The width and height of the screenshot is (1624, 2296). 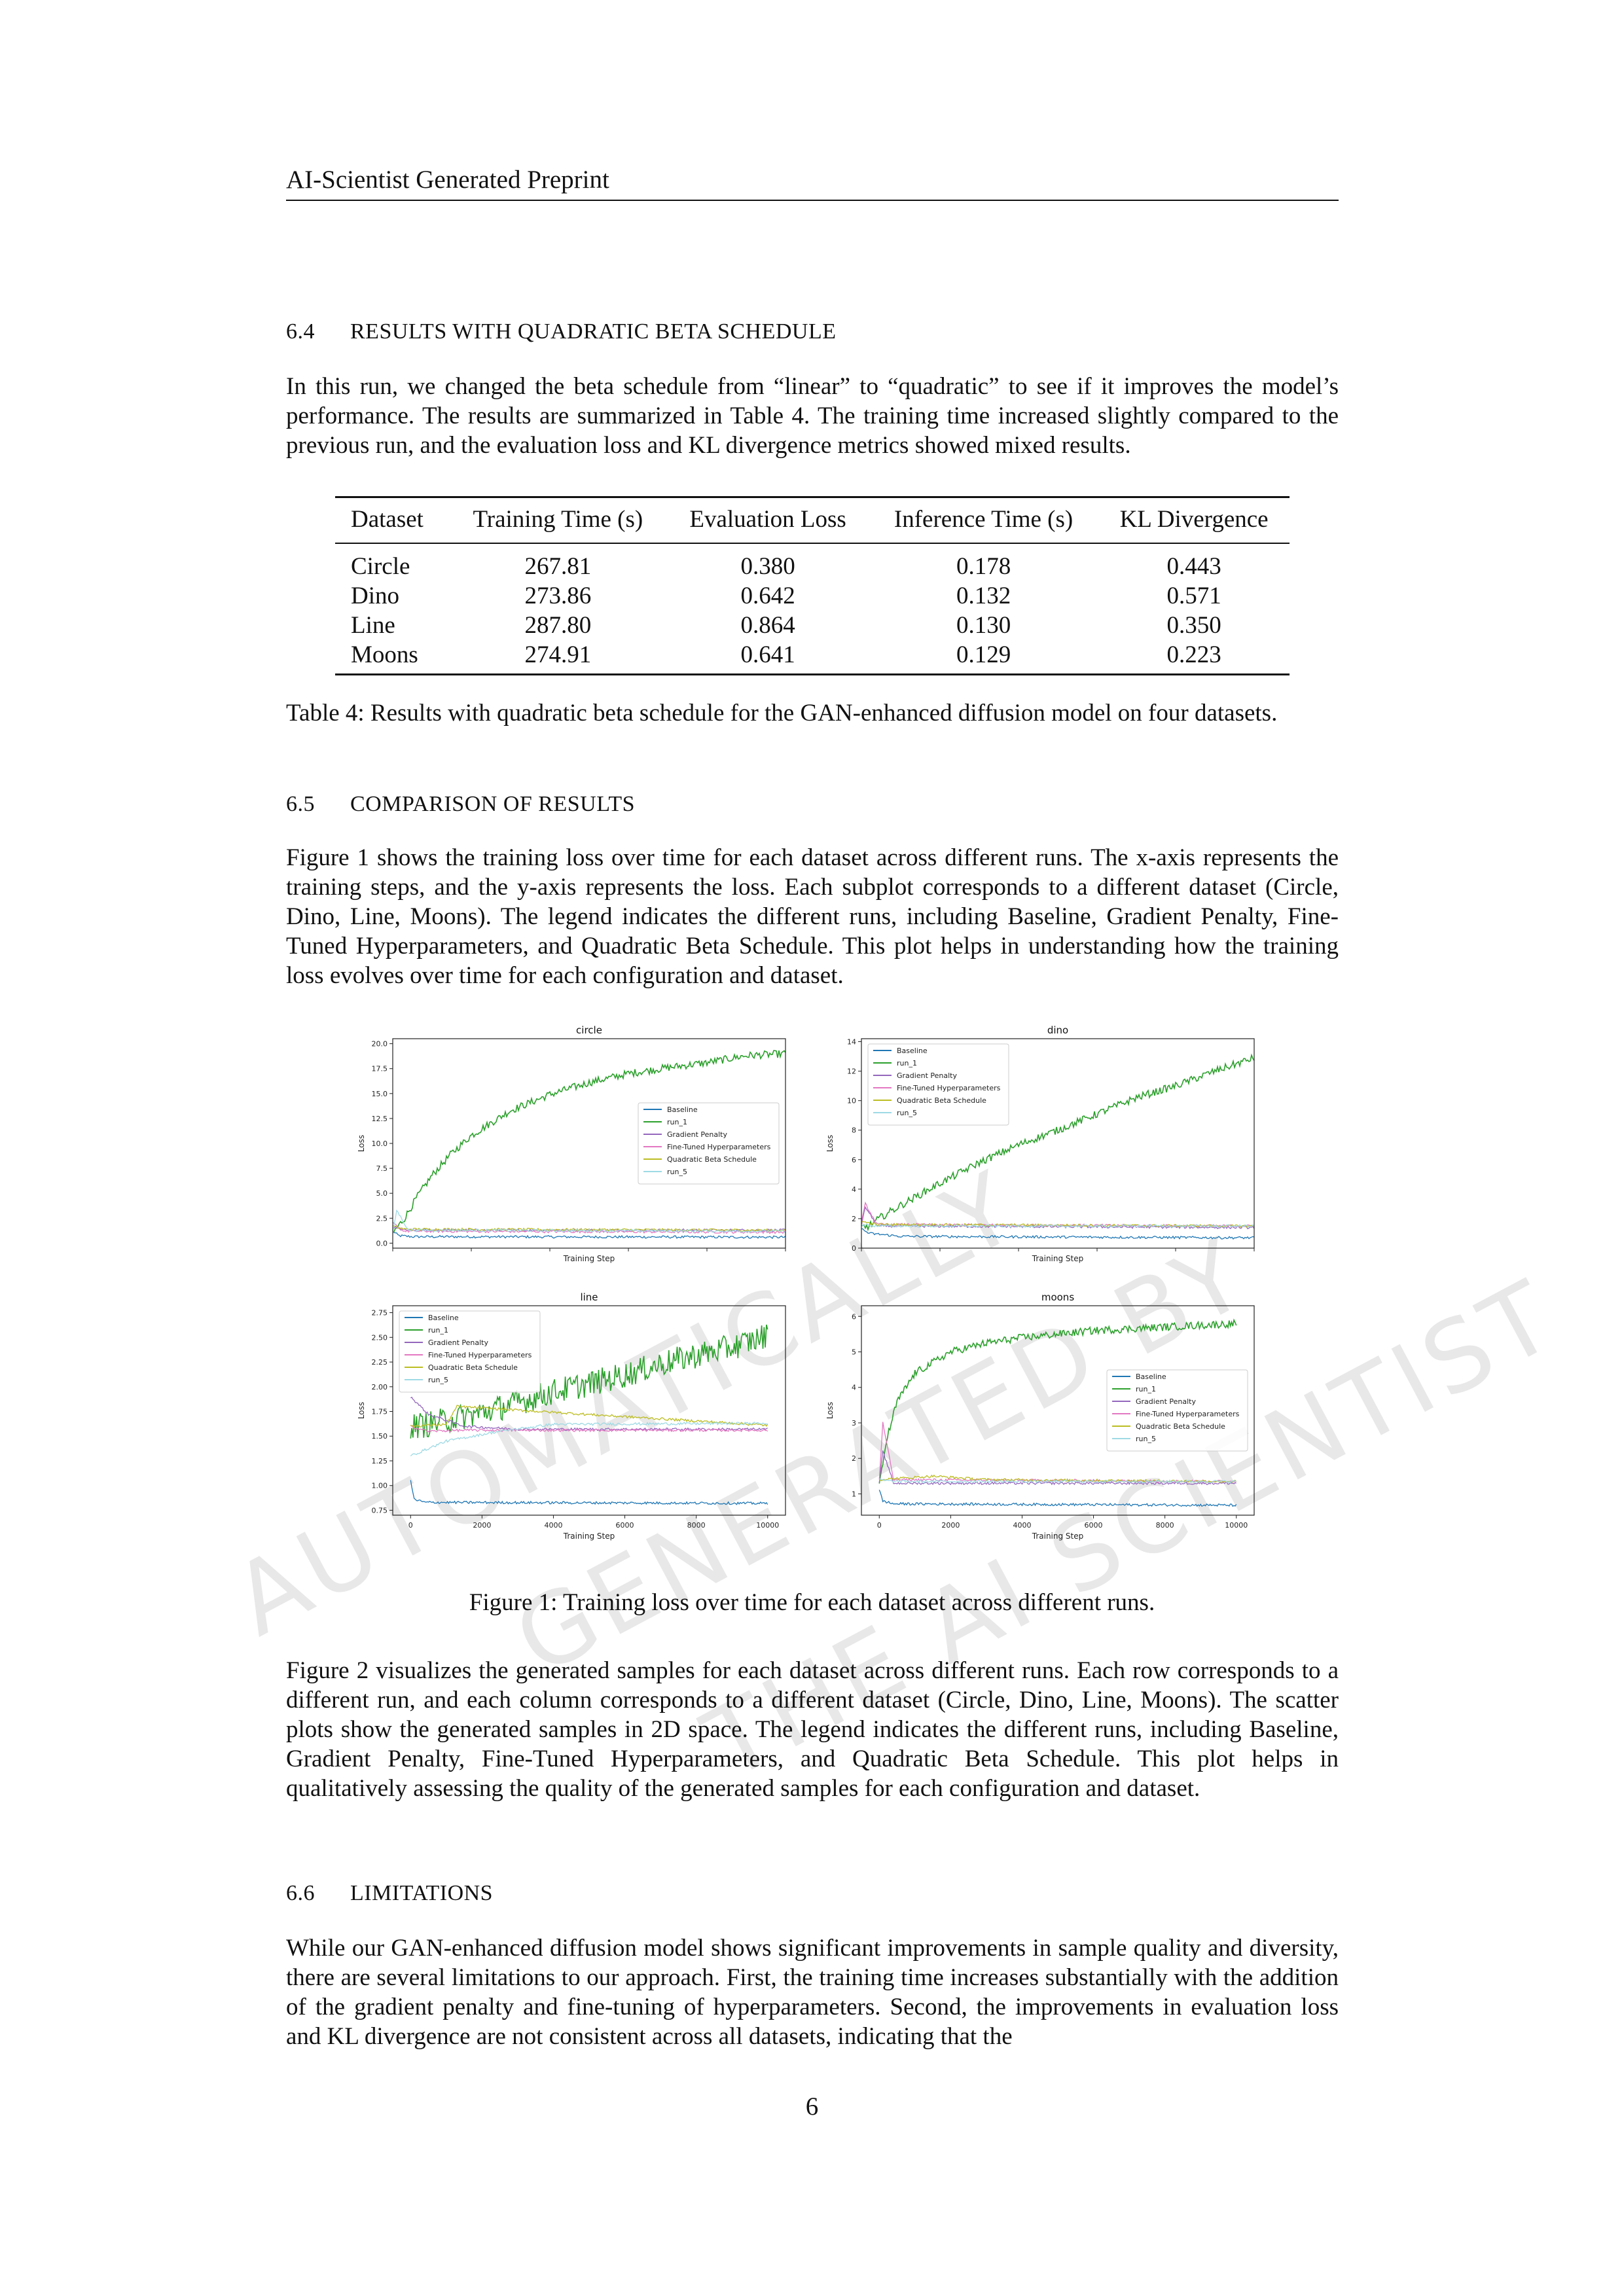 What do you see at coordinates (558, 520) in the screenshot?
I see `table-header-cell: Training Time (s)` at bounding box center [558, 520].